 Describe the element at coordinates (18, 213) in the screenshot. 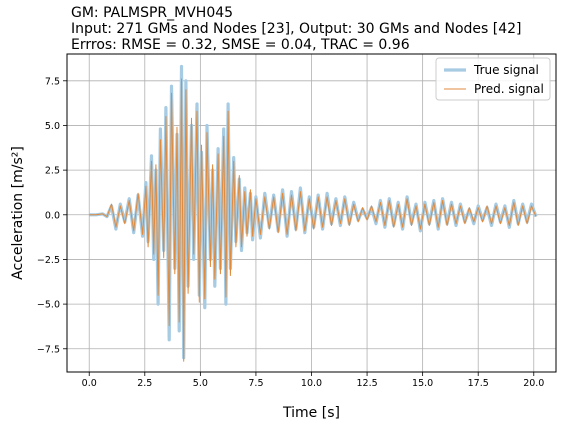

I see `y-axis-label: Acceleration [m/s²]` at that location.